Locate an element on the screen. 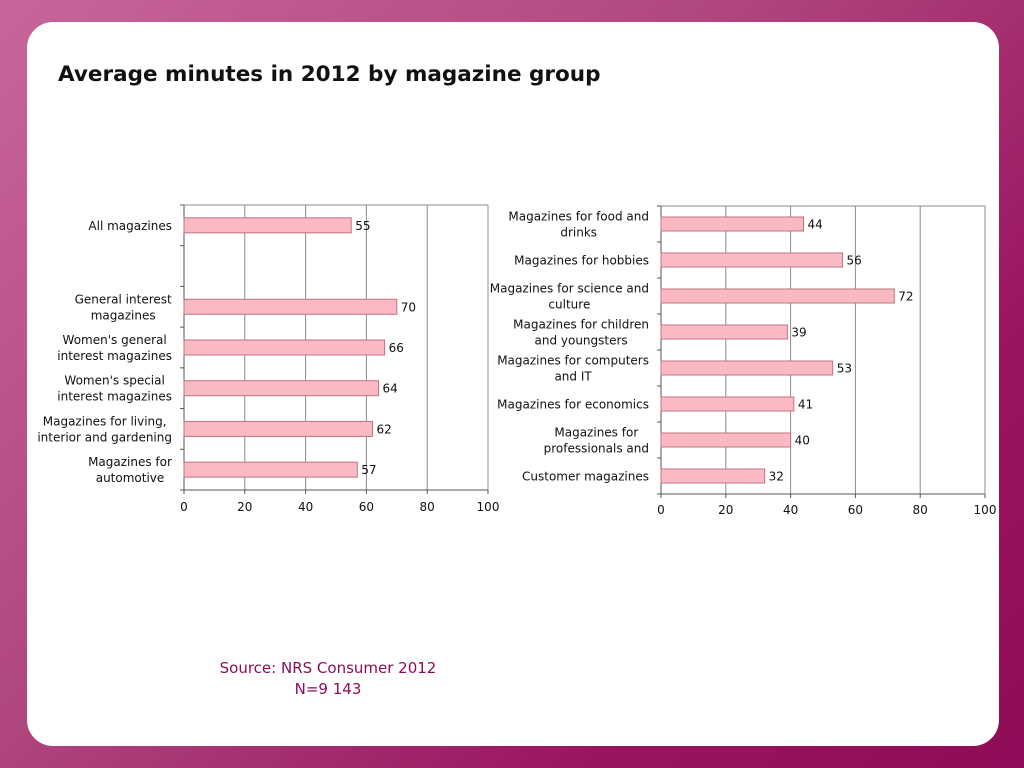  category-label: Magazines for automotive is located at coordinates (130, 470).